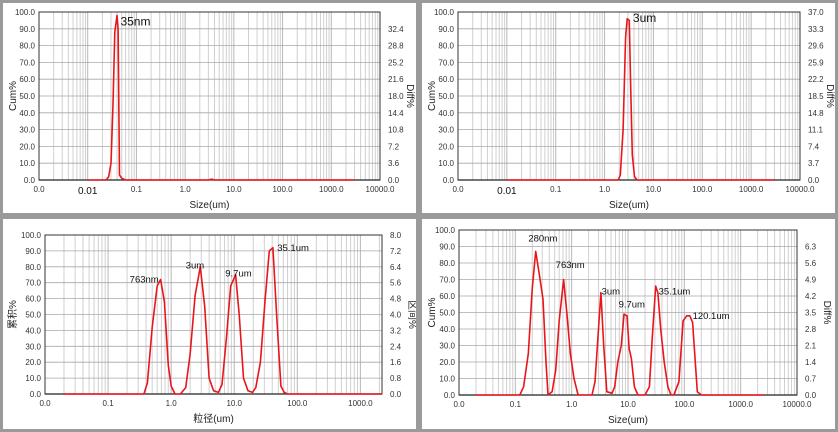  What do you see at coordinates (396, 235) in the screenshot?
I see `y2-tick-label: 8.0` at bounding box center [396, 235].